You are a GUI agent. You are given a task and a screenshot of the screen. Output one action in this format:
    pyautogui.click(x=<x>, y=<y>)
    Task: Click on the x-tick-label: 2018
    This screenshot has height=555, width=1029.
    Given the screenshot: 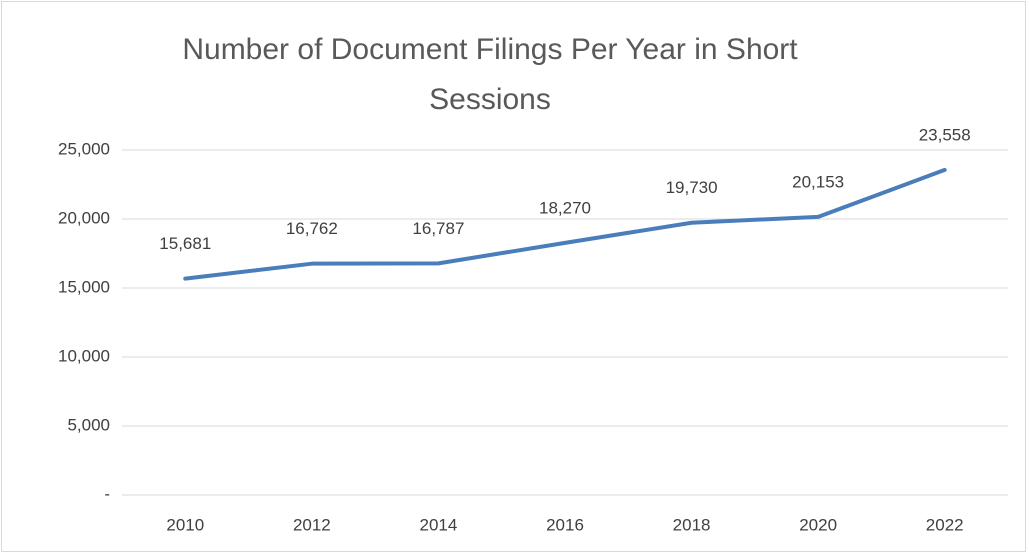 What is the action you would take?
    pyautogui.click(x=692, y=524)
    